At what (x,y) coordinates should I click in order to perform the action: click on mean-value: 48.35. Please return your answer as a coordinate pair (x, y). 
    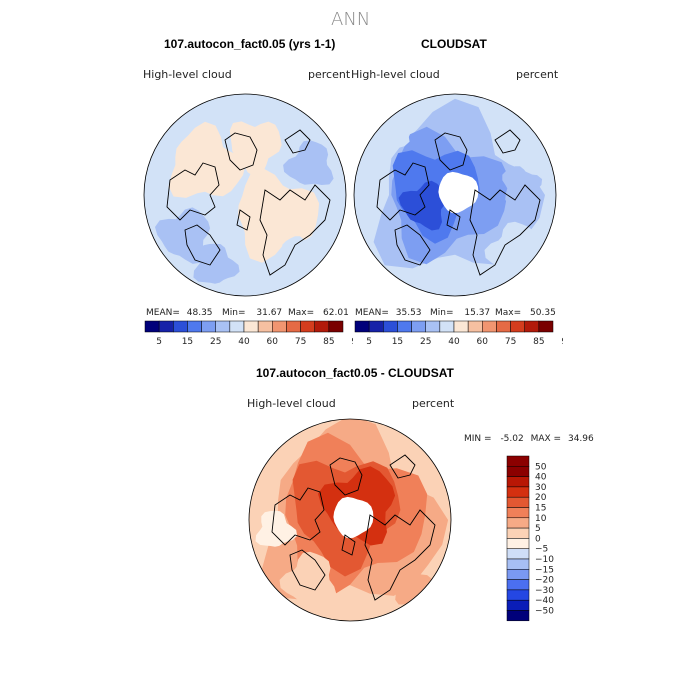
    Looking at the image, I should click on (199, 313).